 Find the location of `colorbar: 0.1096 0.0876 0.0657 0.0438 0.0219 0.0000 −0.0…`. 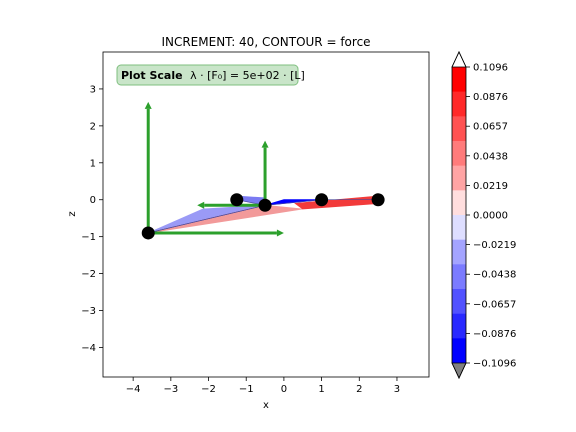

colorbar: 0.1096 0.0876 0.0657 0.0438 0.0219 0.0000 −0.0… is located at coordinates (483, 215).